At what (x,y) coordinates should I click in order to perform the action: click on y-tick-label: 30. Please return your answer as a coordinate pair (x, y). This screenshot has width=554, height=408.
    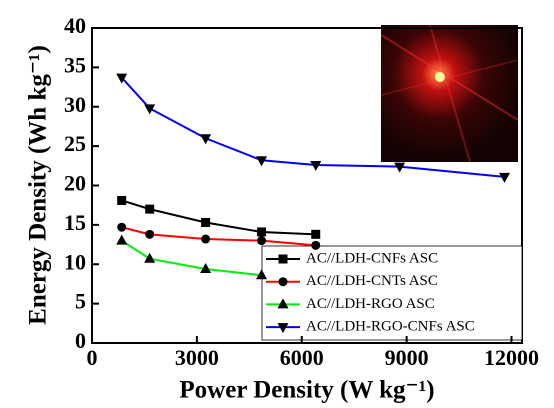
    Looking at the image, I should click on (75, 104).